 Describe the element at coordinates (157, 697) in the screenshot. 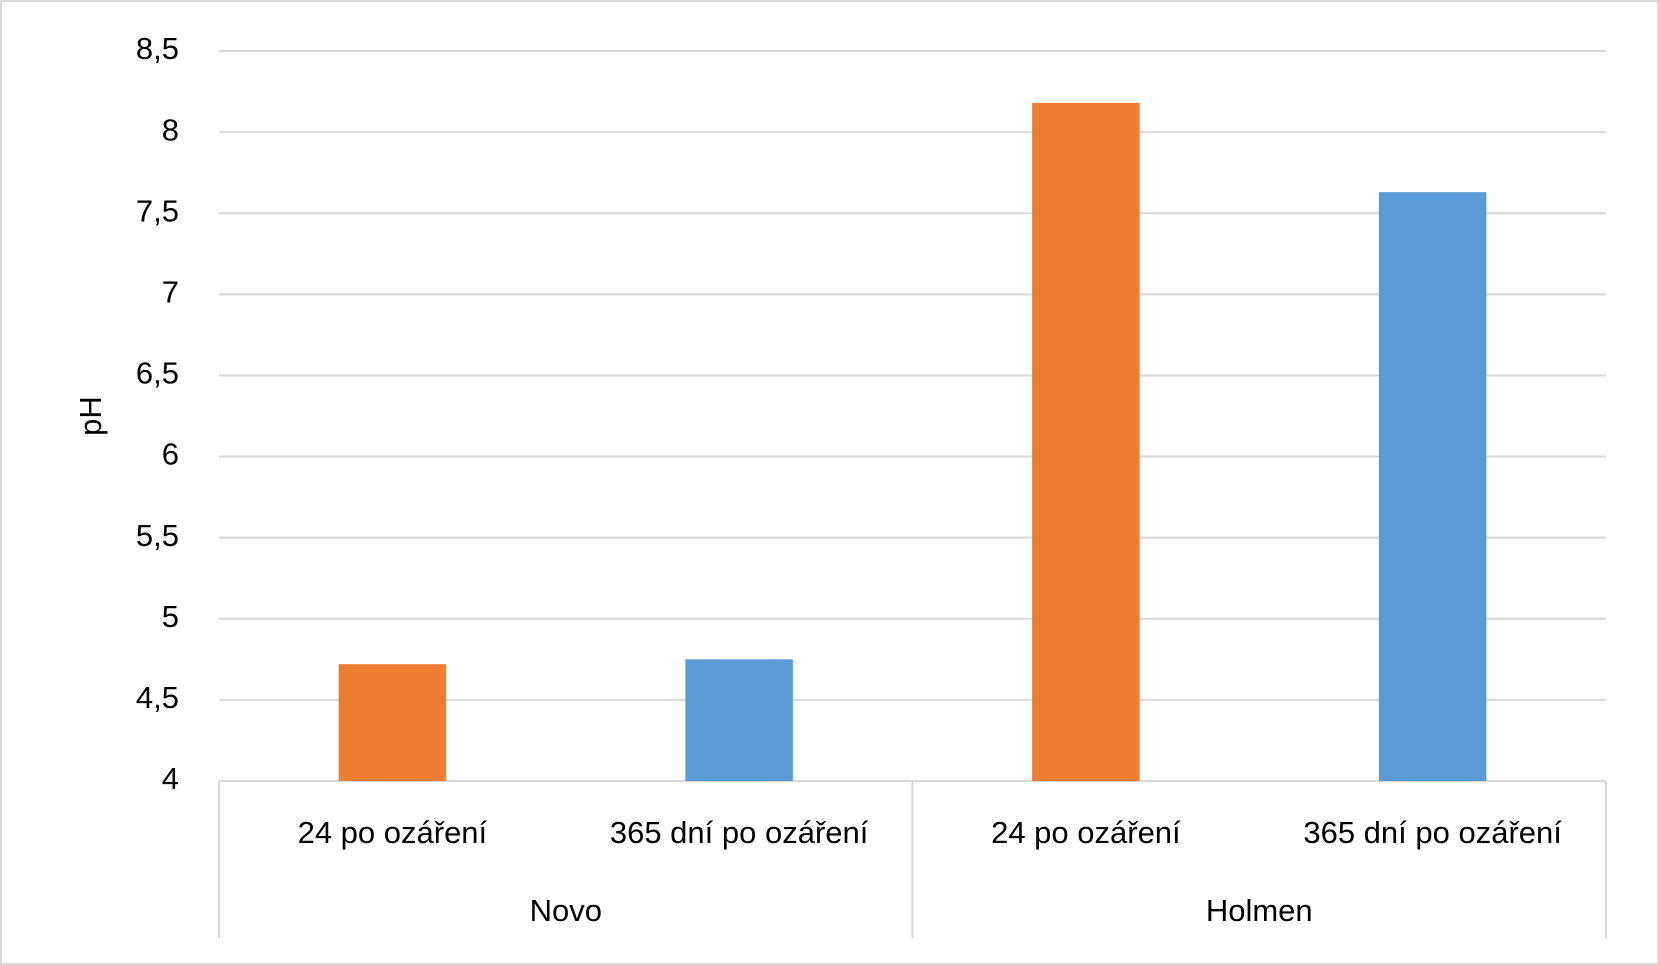

I see `y-tick-label: 4,5` at that location.